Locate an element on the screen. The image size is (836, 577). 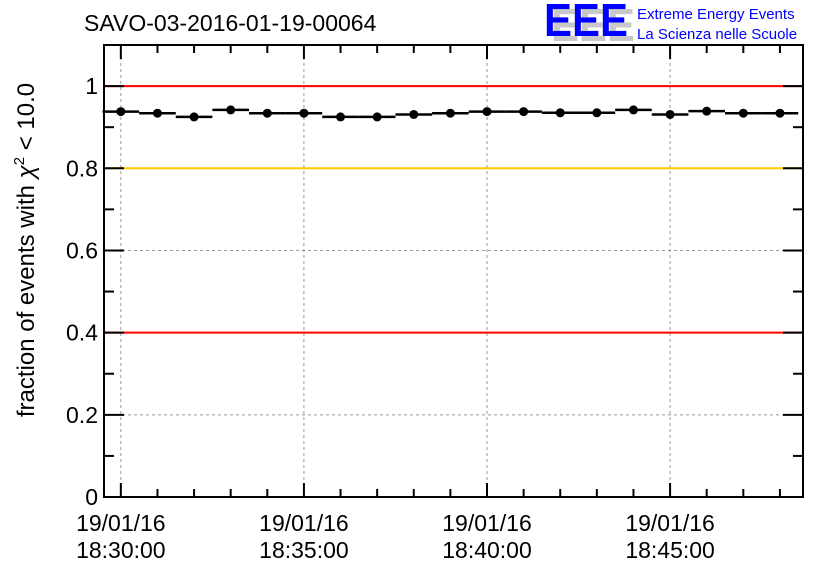
x-tick-label-time: 18:35:00 is located at coordinates (304, 550).